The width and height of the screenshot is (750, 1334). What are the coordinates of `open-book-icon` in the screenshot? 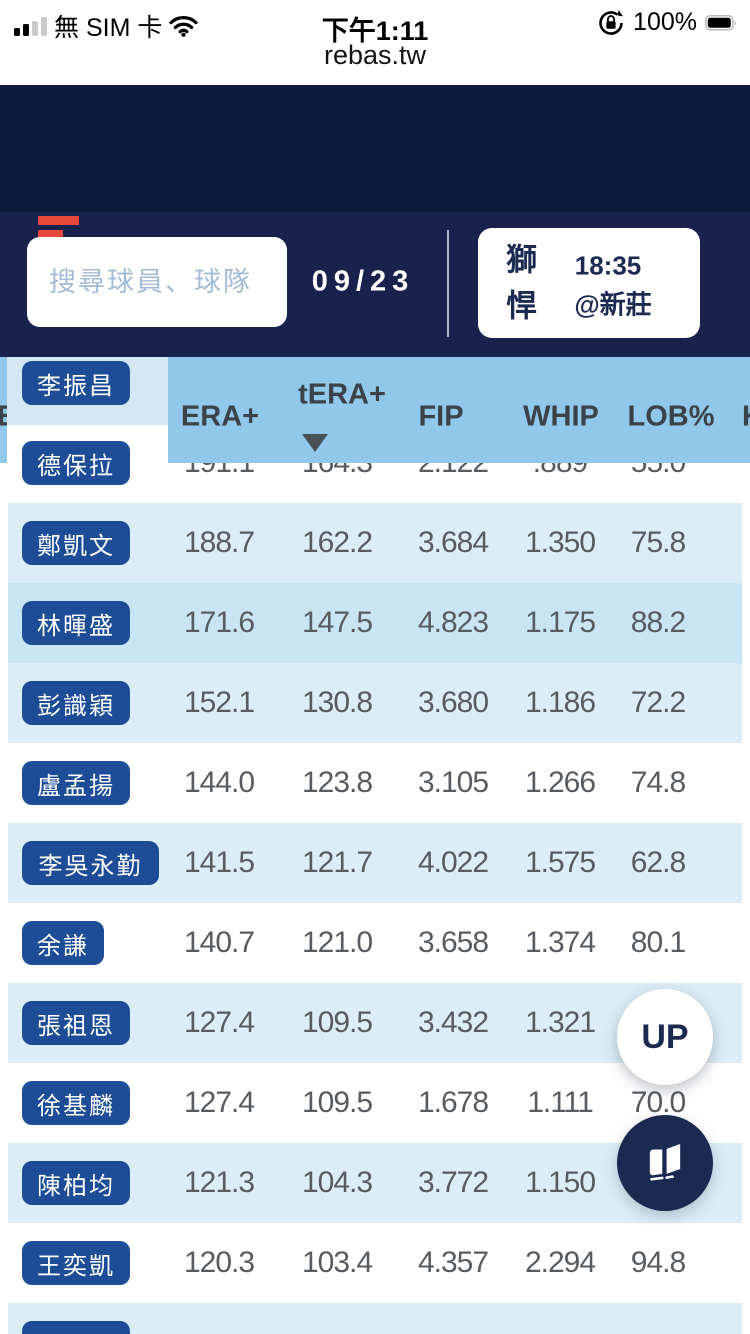 It's located at (665, 1162).